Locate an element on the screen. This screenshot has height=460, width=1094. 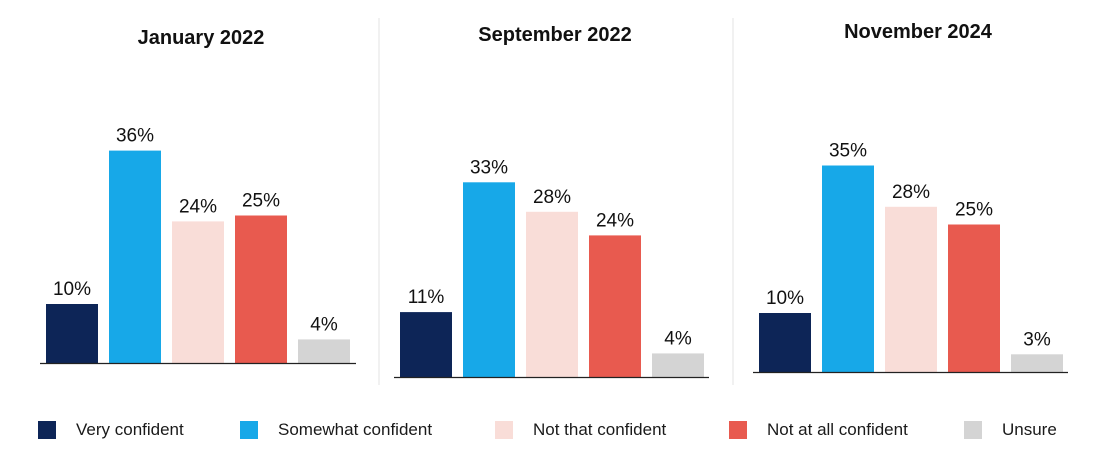
legend-item-not-at-all-confident: Not at all confident is located at coordinates (818, 430).